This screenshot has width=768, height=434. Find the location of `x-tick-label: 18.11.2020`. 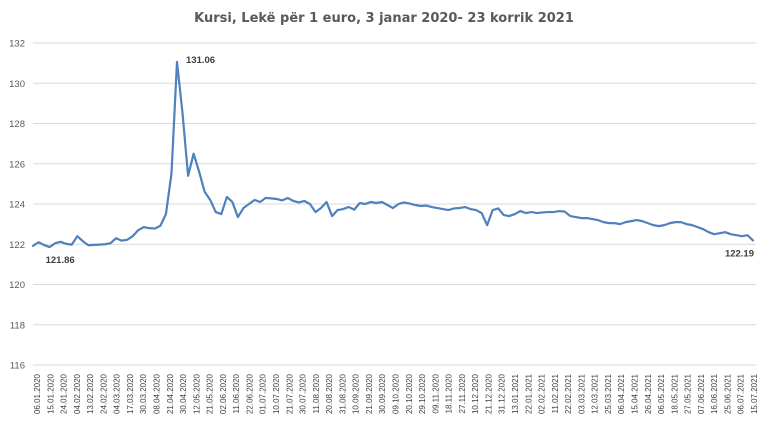

x-tick-label: 18.11.2020 is located at coordinates (449, 393).